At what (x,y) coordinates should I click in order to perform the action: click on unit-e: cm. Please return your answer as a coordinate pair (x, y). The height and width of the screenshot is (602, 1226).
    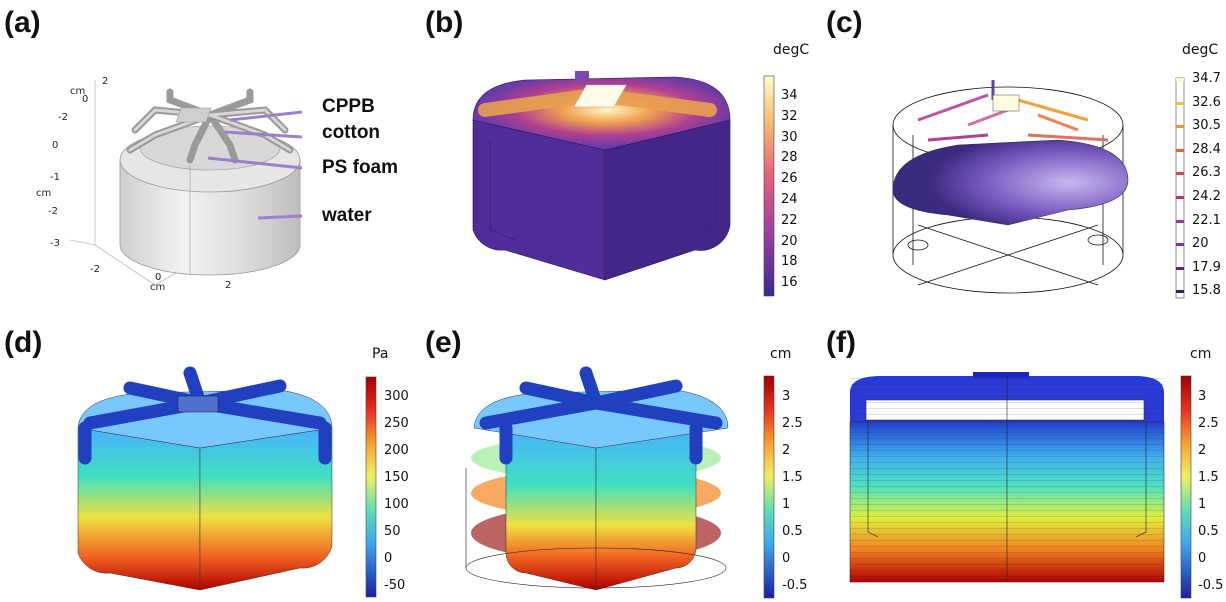
    Looking at the image, I should click on (781, 354).